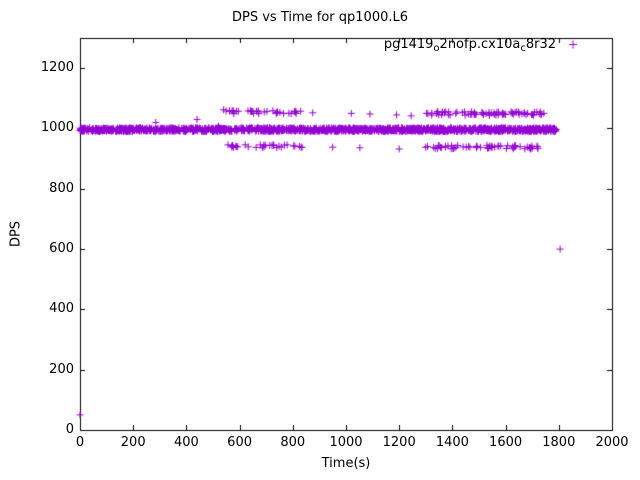 Image resolution: width=640 pixels, height=480 pixels. Describe the element at coordinates (61, 369) in the screenshot. I see `y-tick-label: 200` at that location.